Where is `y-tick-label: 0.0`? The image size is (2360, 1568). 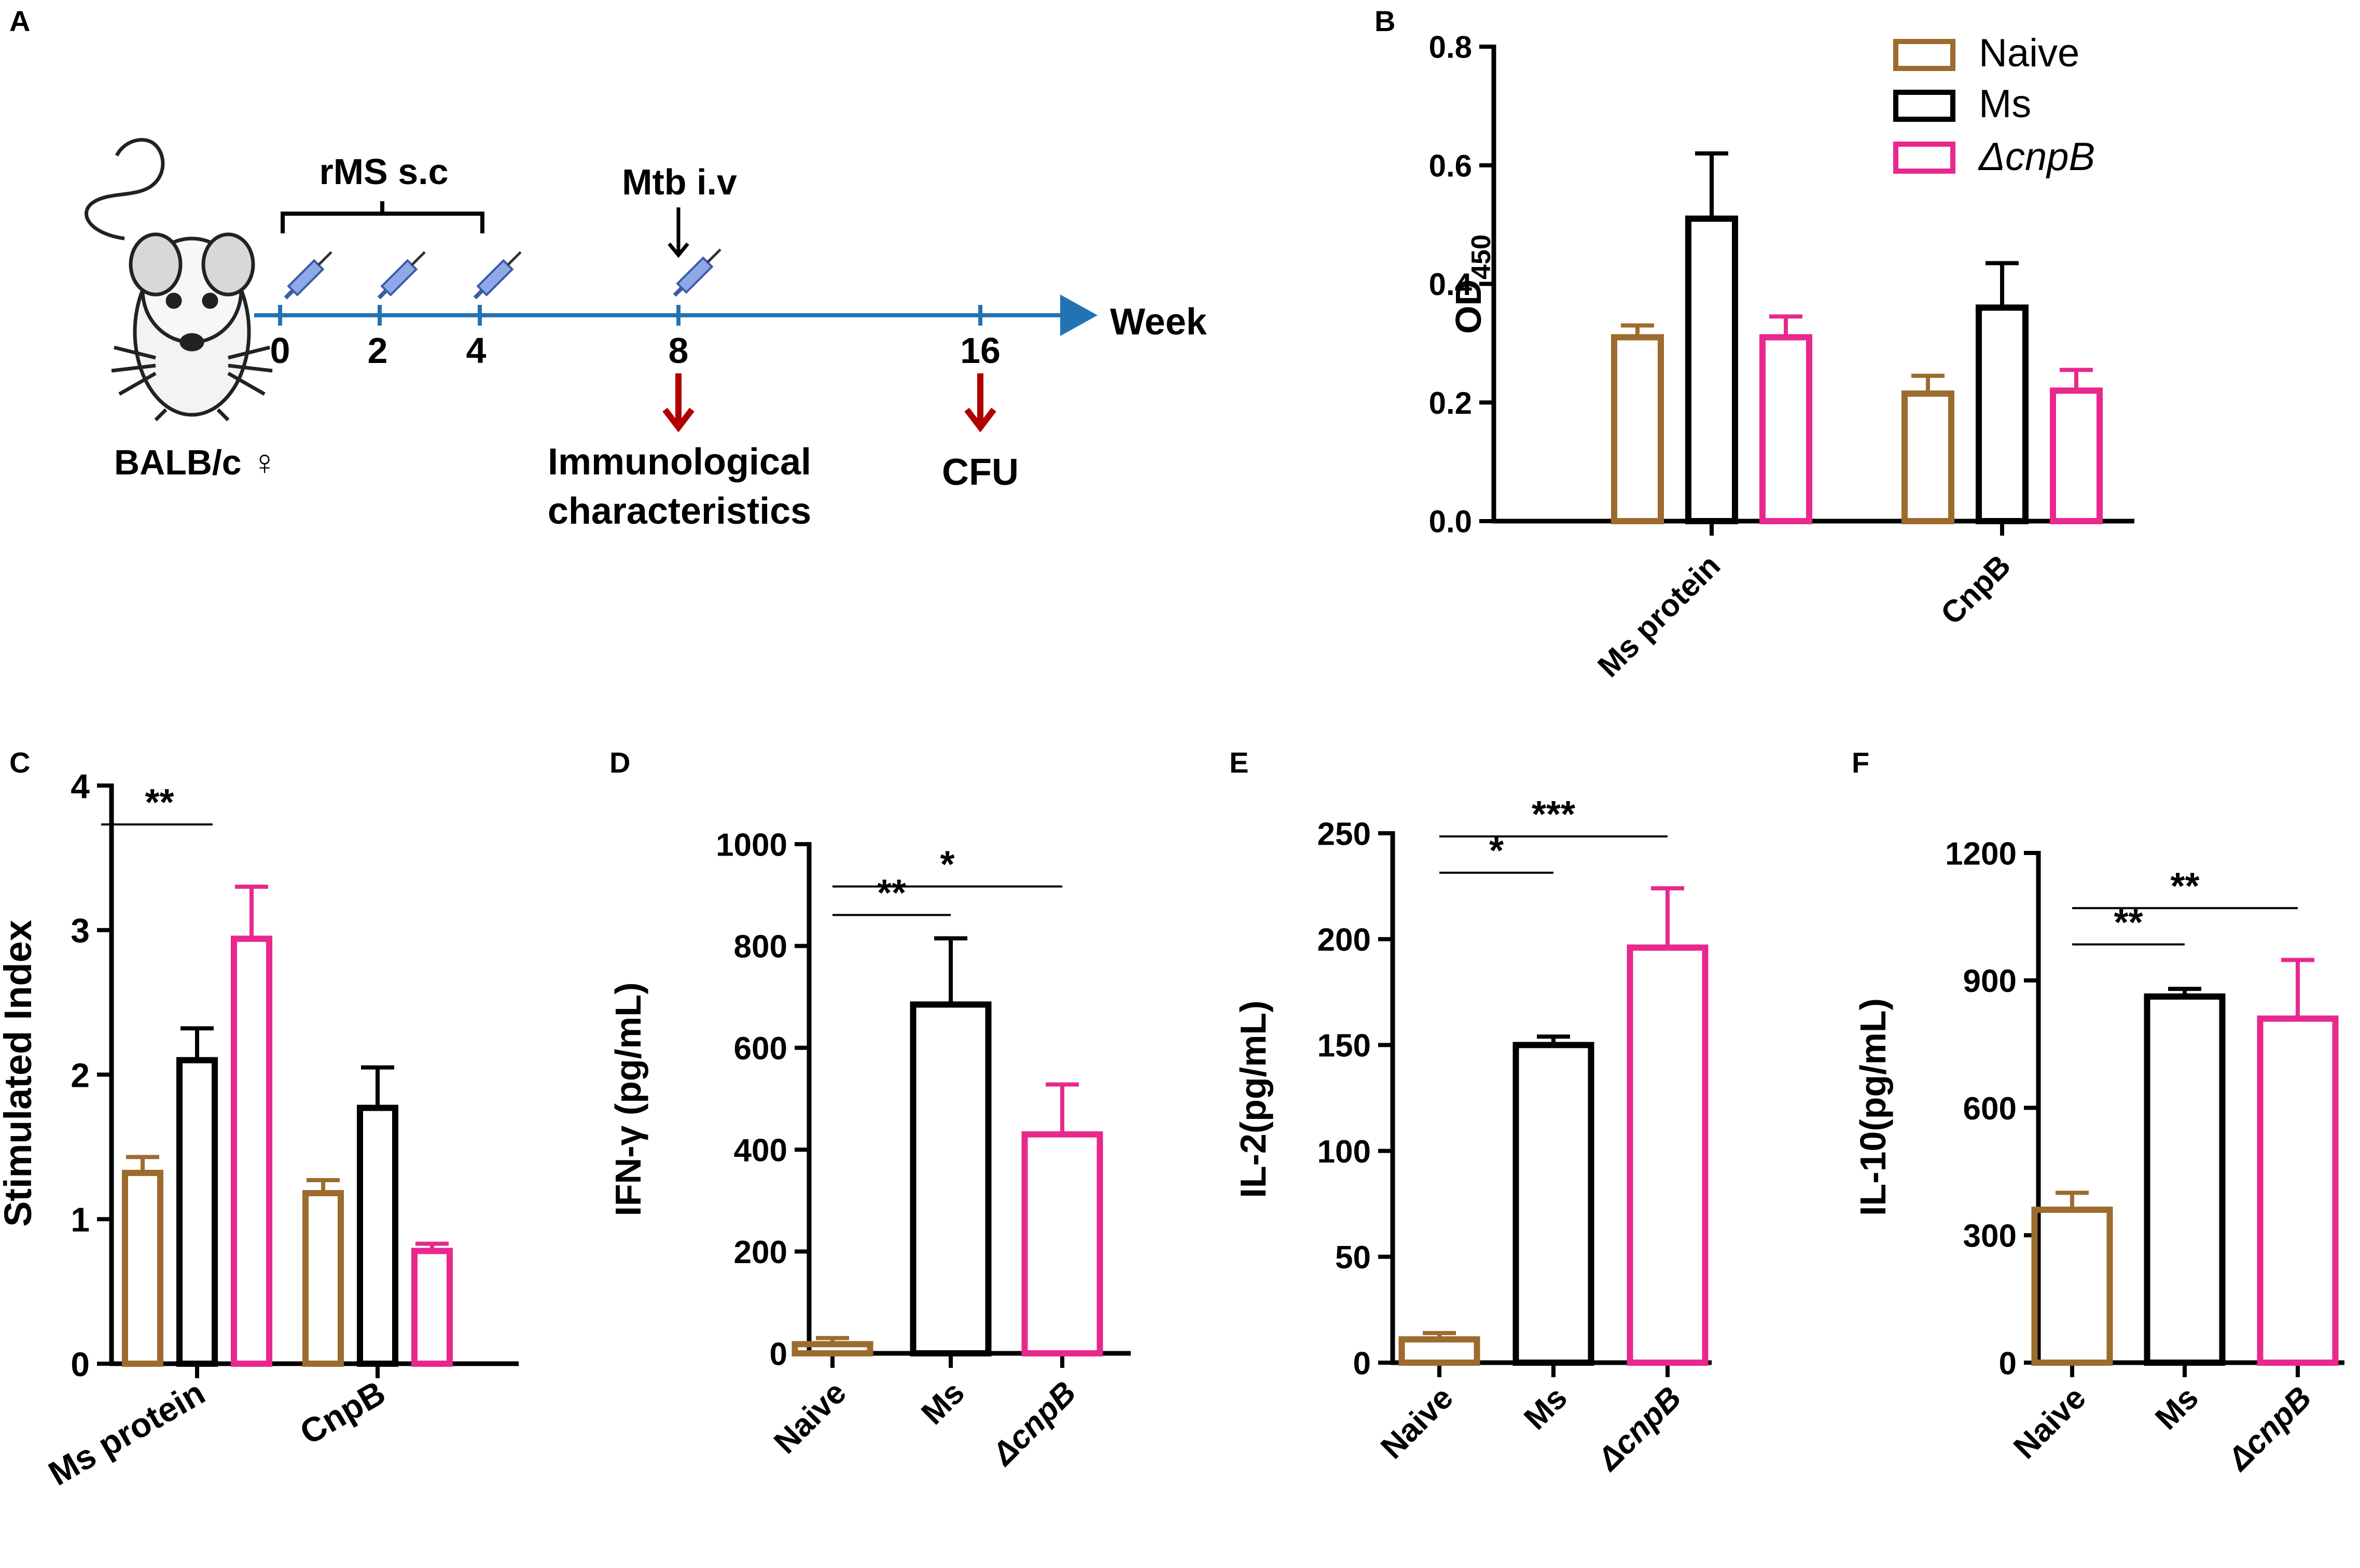 y-tick-label: 0.0 is located at coordinates (1450, 522).